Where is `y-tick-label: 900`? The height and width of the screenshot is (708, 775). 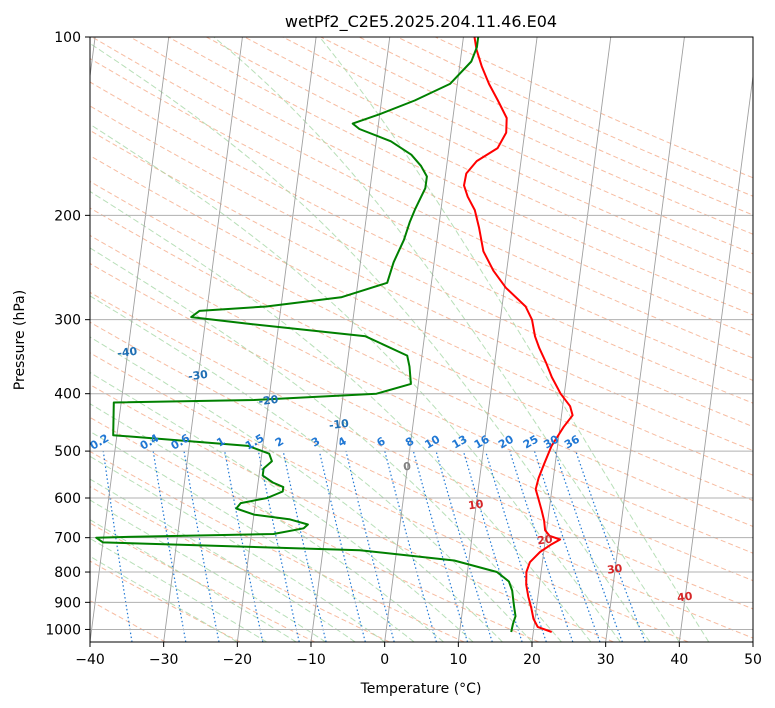
y-tick-label: 900 is located at coordinates (67, 603).